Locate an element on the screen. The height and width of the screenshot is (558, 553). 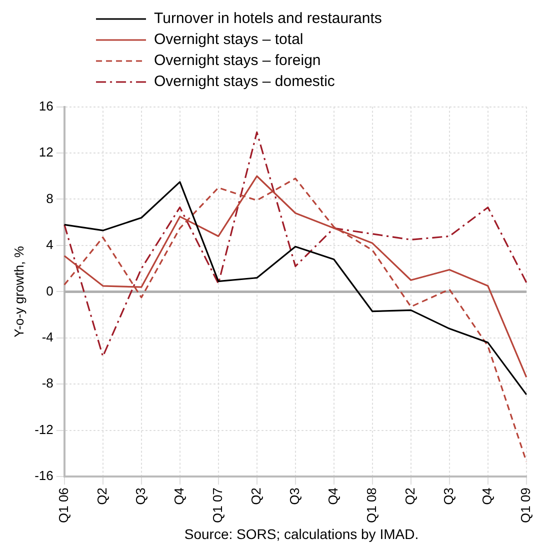
legend-label: Overnight stays – domestic is located at coordinates (244, 81).